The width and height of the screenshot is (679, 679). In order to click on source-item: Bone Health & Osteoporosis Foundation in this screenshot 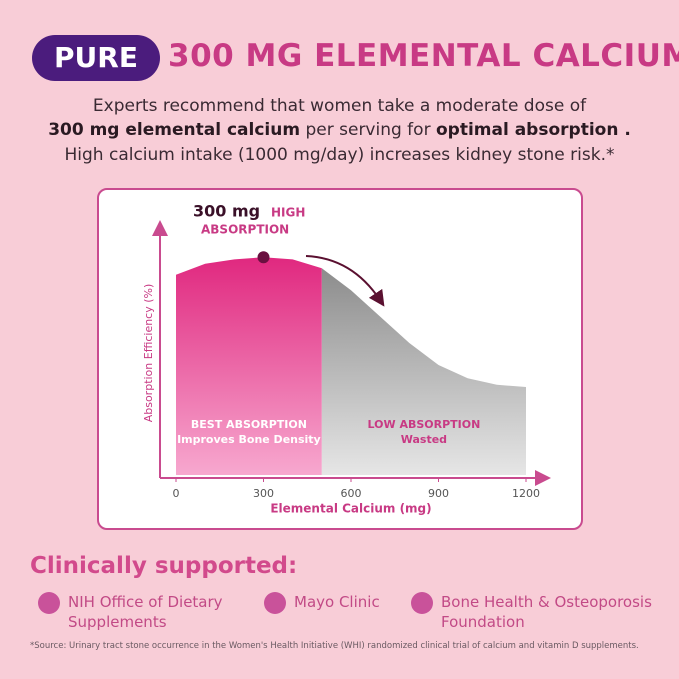, I will do `click(533, 612)`.